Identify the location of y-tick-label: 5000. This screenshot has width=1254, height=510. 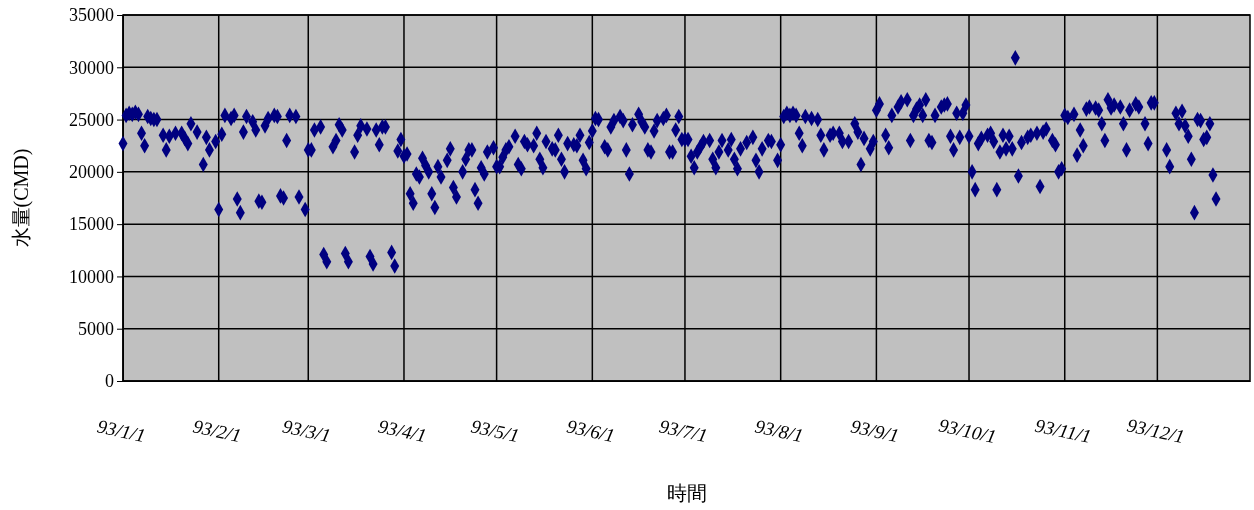
(96, 328).